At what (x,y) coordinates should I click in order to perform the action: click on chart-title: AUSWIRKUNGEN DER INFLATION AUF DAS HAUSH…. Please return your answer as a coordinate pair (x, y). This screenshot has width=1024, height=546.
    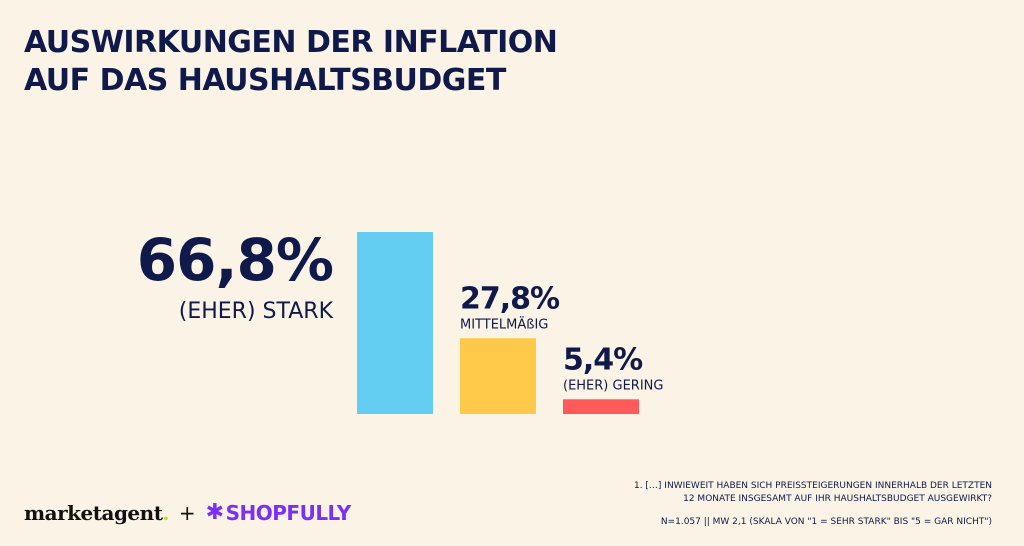
    Looking at the image, I should click on (291, 62).